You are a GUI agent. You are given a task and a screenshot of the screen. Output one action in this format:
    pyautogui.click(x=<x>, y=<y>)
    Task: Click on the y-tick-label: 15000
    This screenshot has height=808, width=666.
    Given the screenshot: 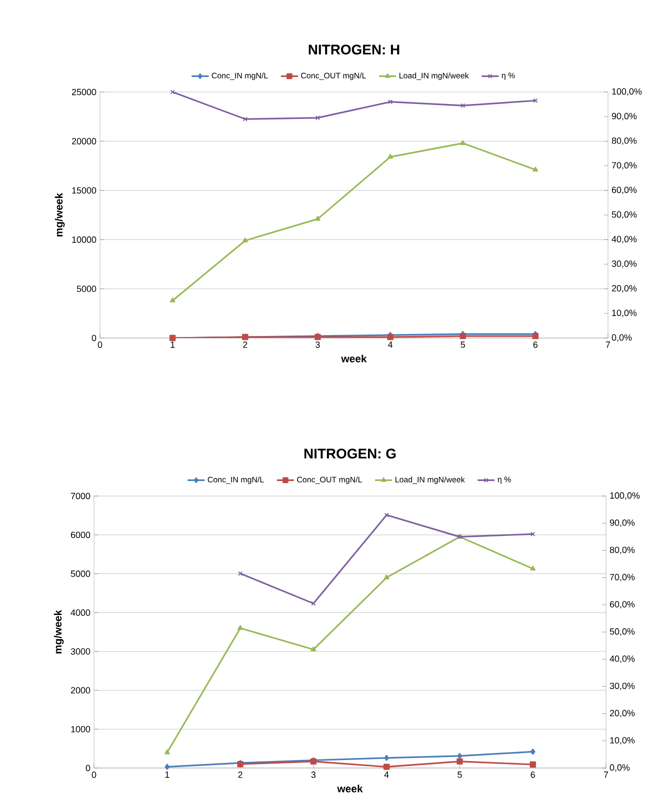 What is the action you would take?
    pyautogui.click(x=84, y=190)
    